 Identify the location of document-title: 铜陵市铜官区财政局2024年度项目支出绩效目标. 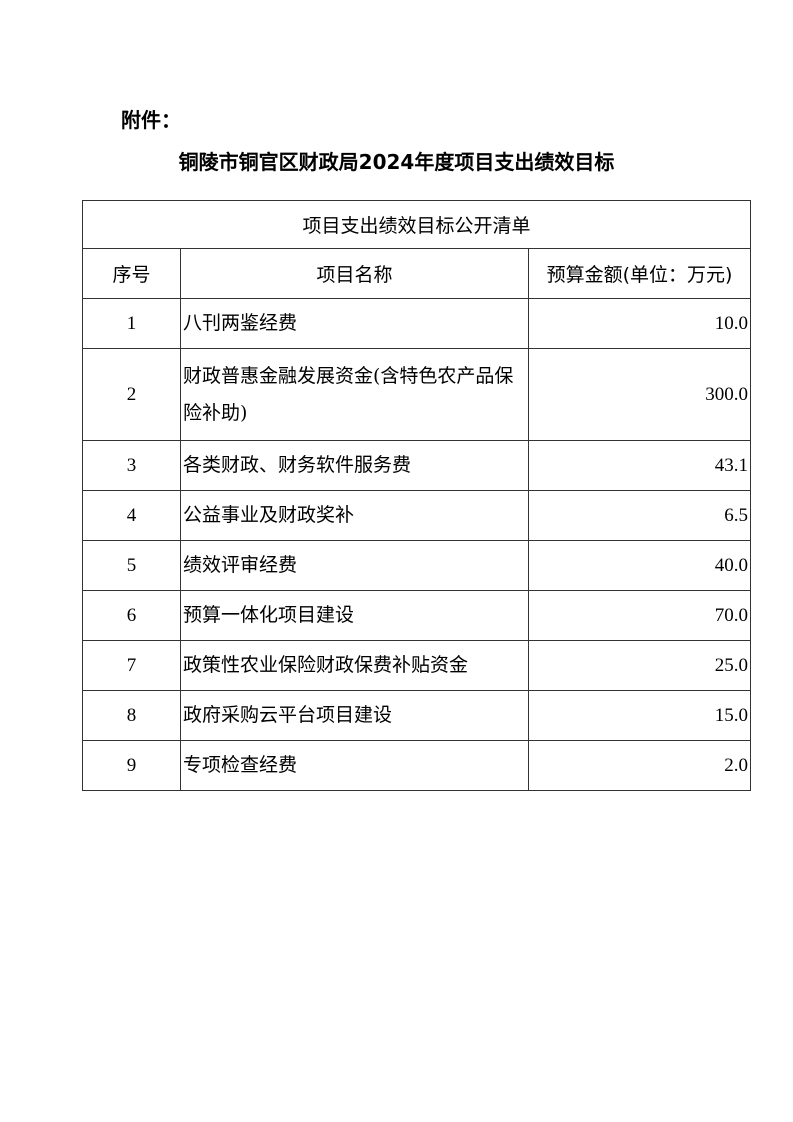
(396, 162).